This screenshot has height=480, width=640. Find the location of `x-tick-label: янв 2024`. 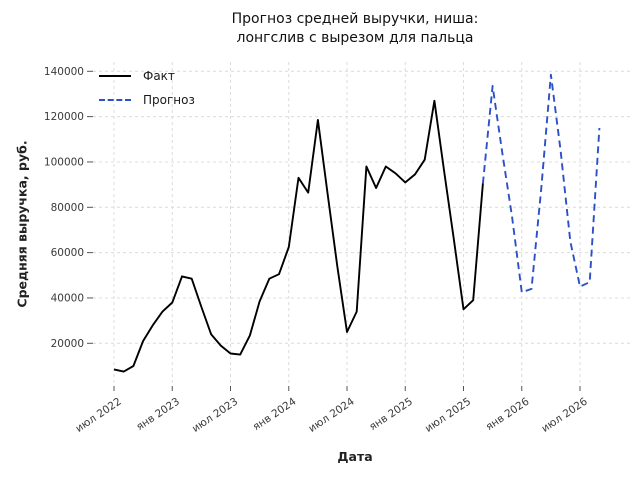

x-tick-label: янв 2024 is located at coordinates (275, 414).